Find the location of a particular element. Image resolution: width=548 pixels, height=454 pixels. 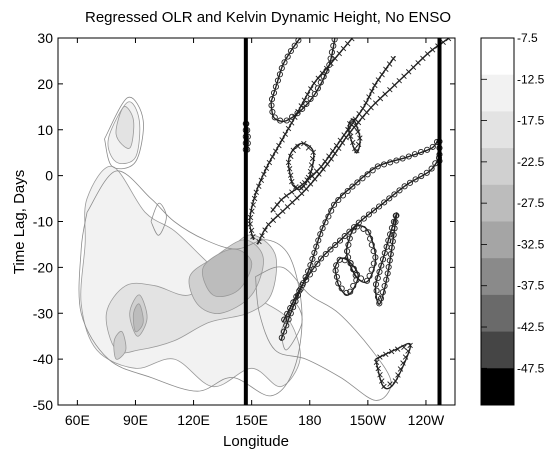

colorbar-label: -22.5 is located at coordinates (531, 162).